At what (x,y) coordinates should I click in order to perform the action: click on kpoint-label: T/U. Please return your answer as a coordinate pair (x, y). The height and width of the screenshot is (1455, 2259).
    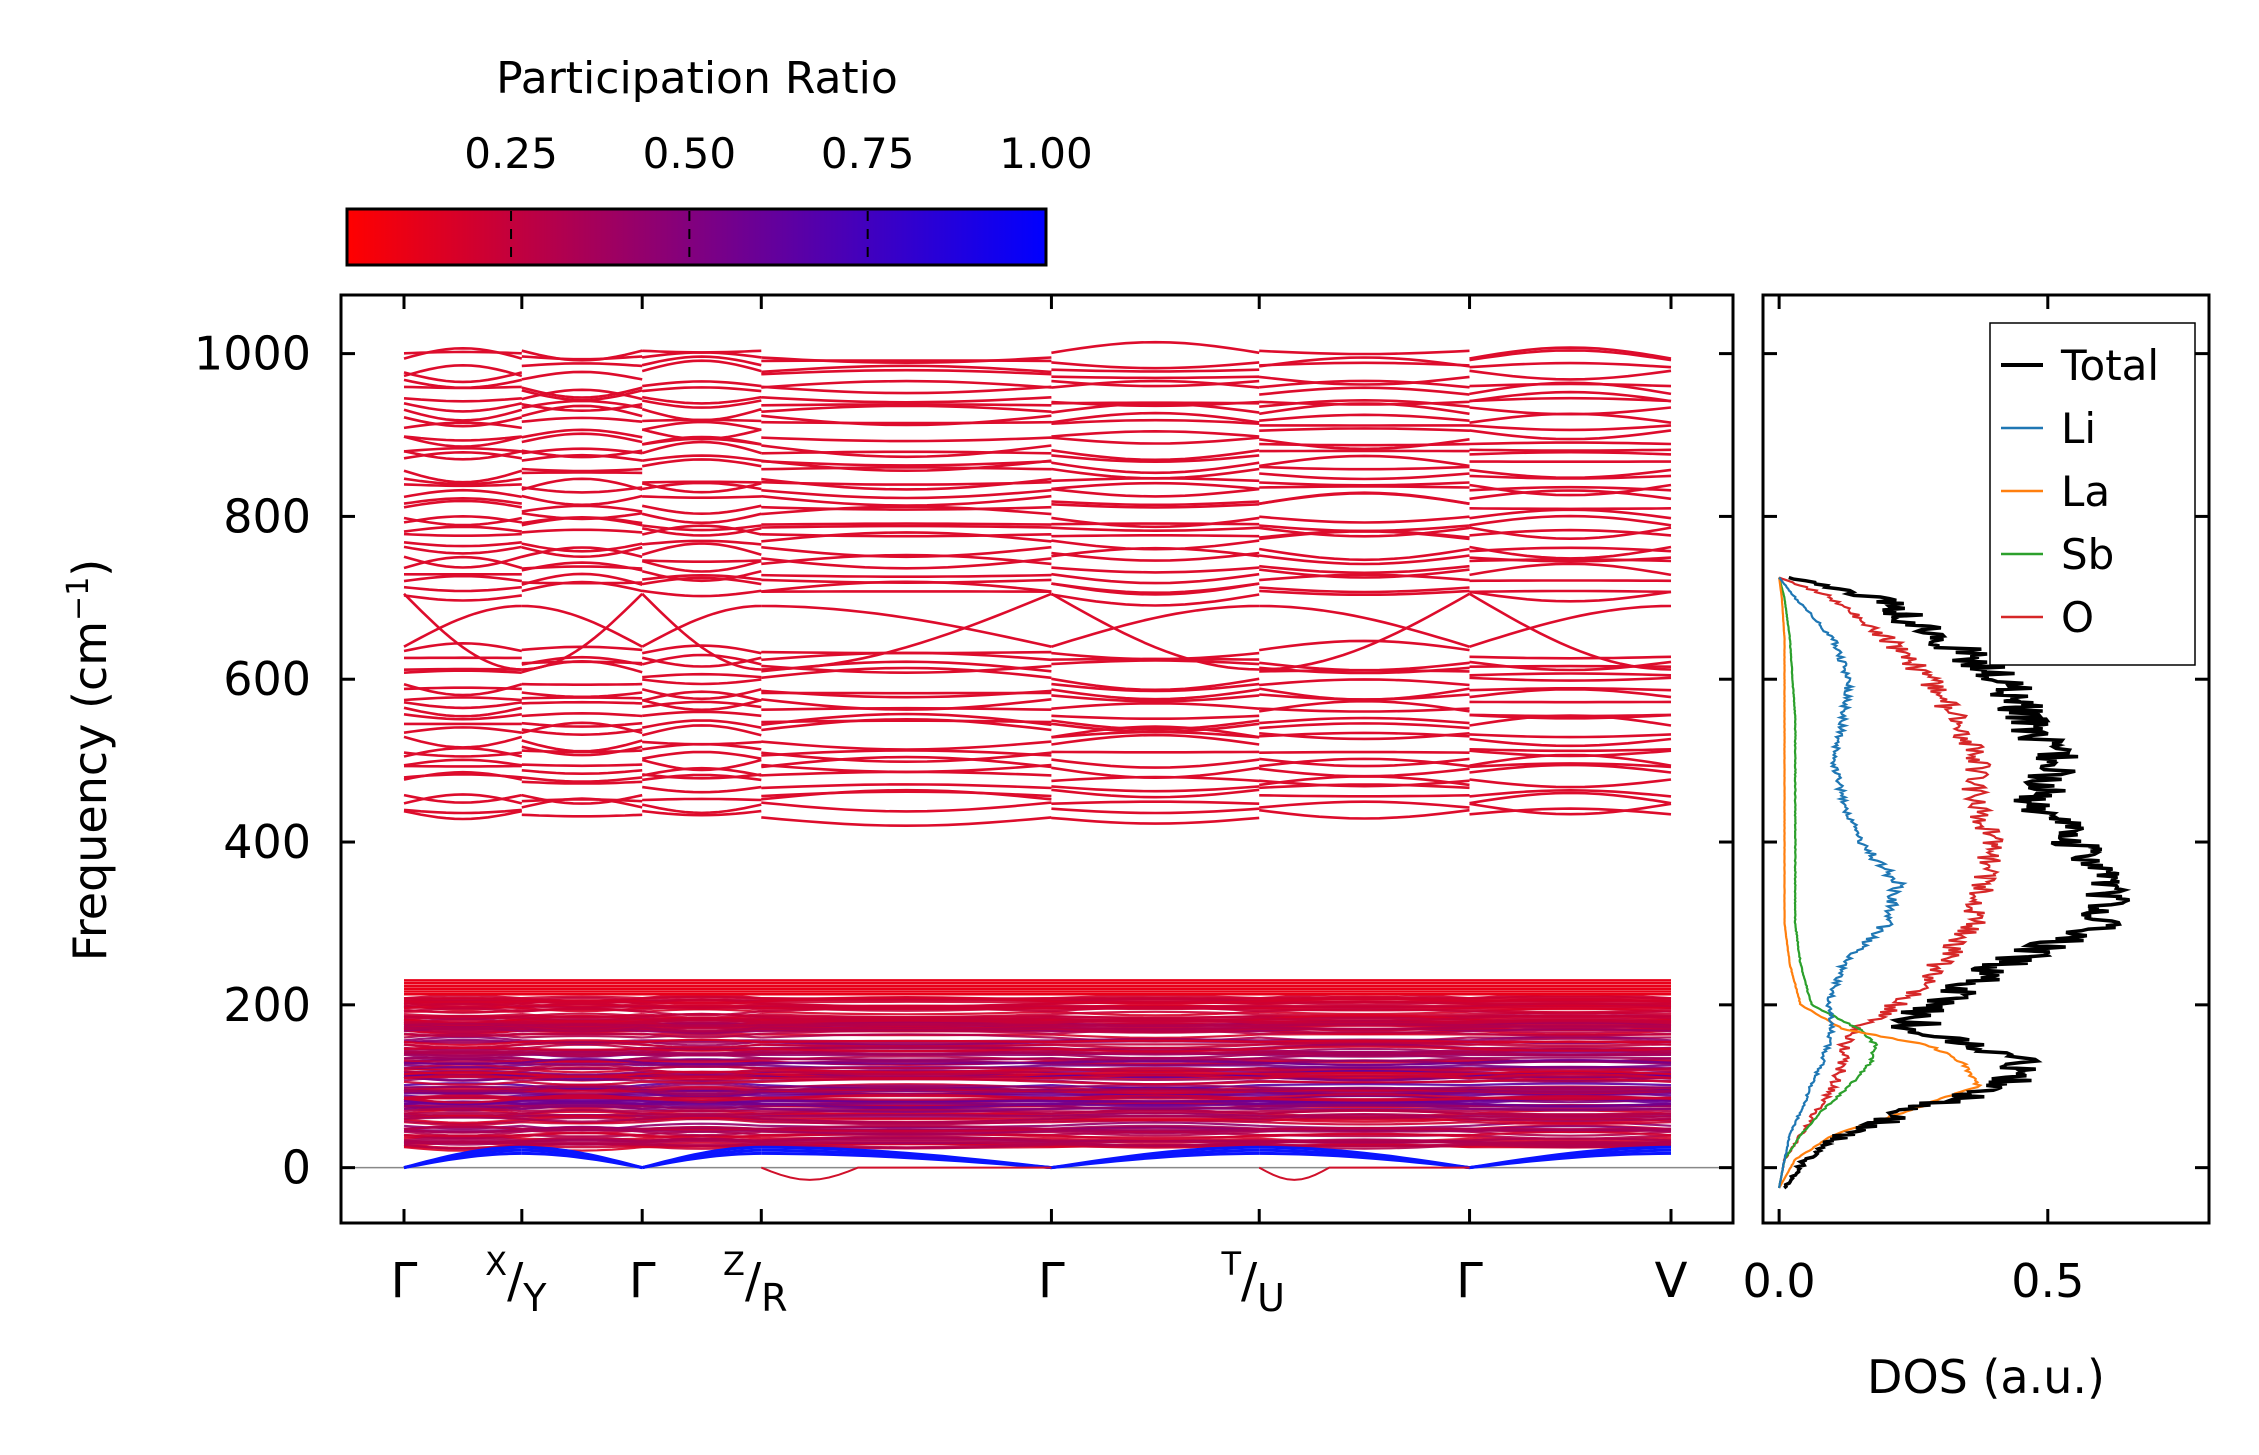
    Looking at the image, I should click on (1252, 1282).